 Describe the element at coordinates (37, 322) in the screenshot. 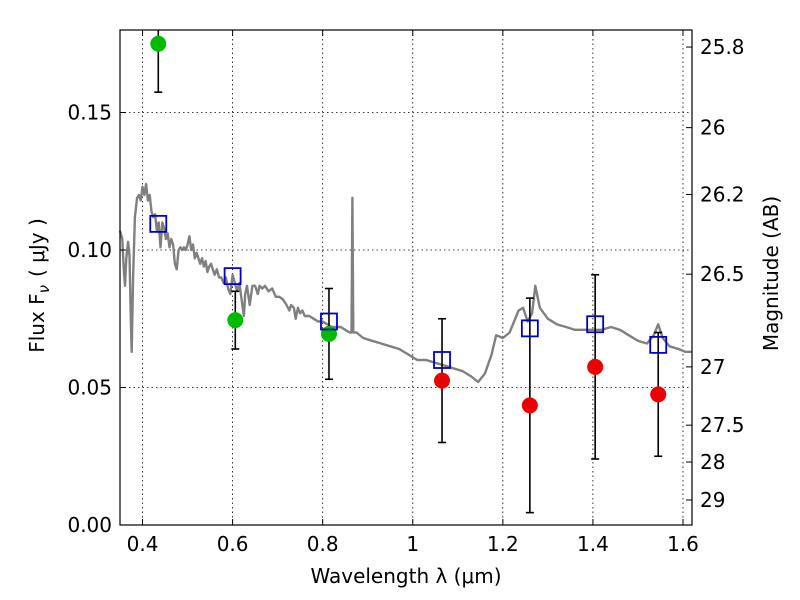

I see `y-axis-label-main: Flux F` at that location.